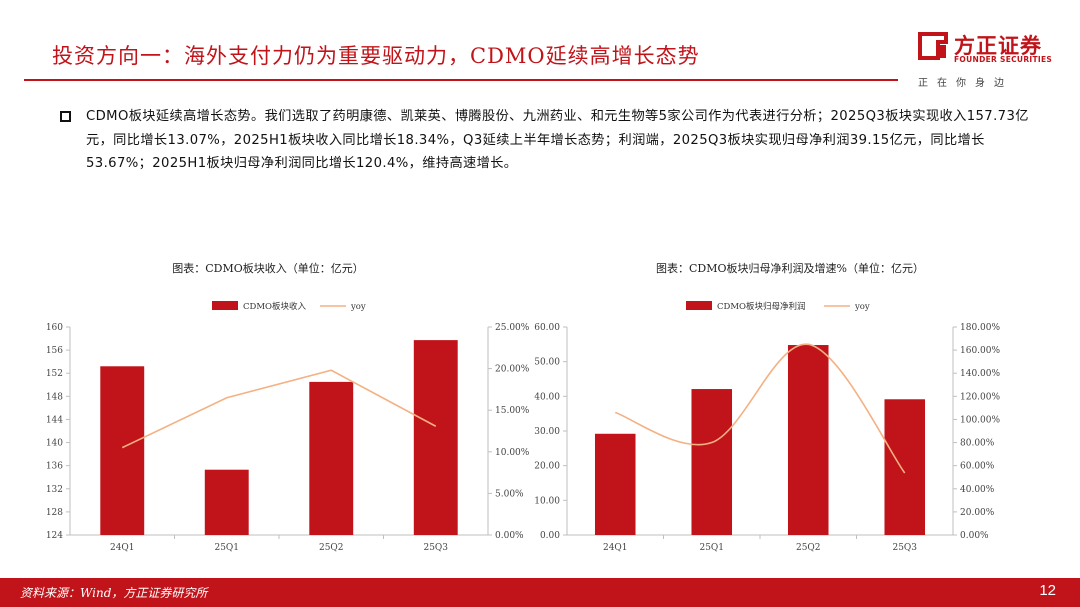 The height and width of the screenshot is (607, 1080). Describe the element at coordinates (54, 397) in the screenshot. I see `y-left-tick-label: 148` at that location.